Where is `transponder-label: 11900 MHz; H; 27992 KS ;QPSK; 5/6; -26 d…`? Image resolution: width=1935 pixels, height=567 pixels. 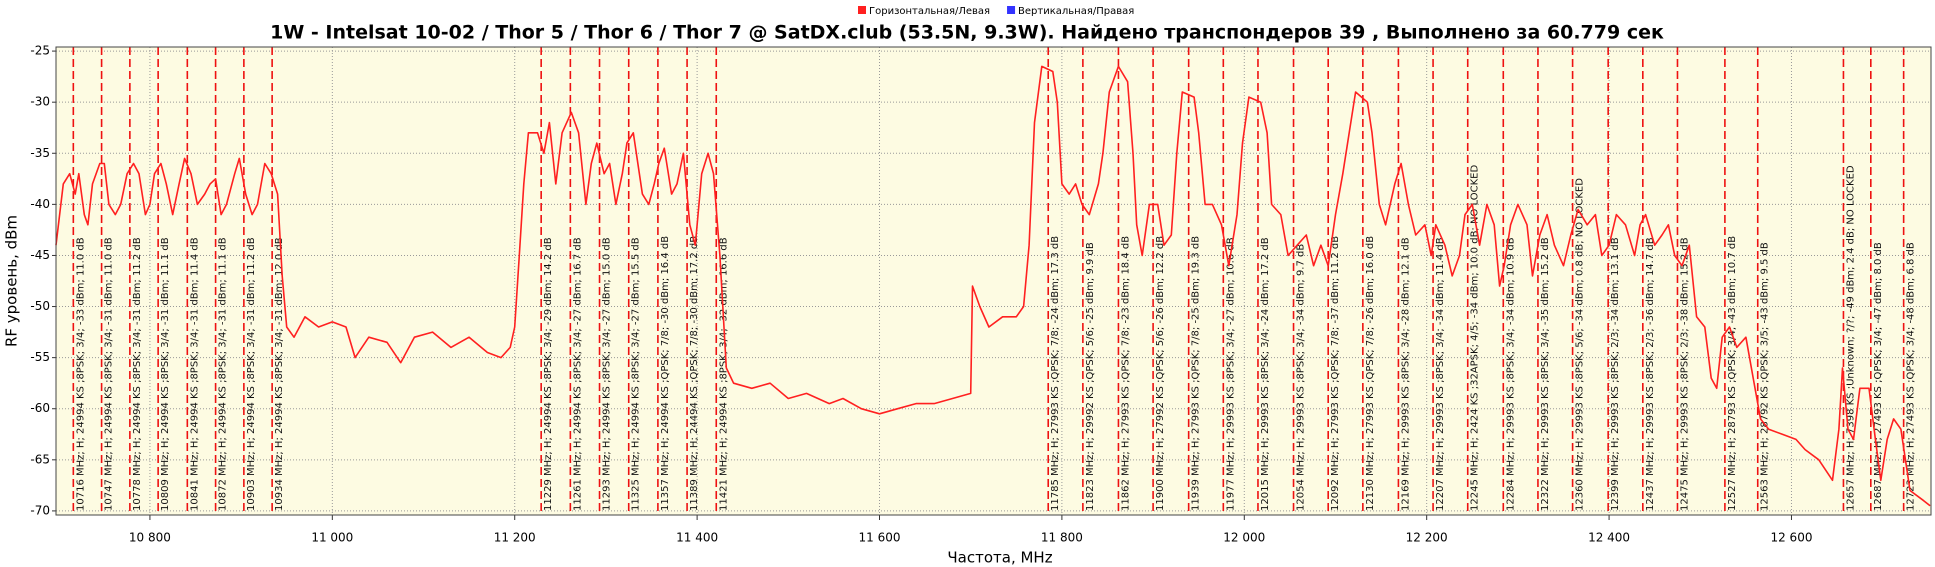
transponder-label: 11900 MHz; H; 27992 KS ;QPSK; 5/6; -26 d… is located at coordinates (1160, 373).